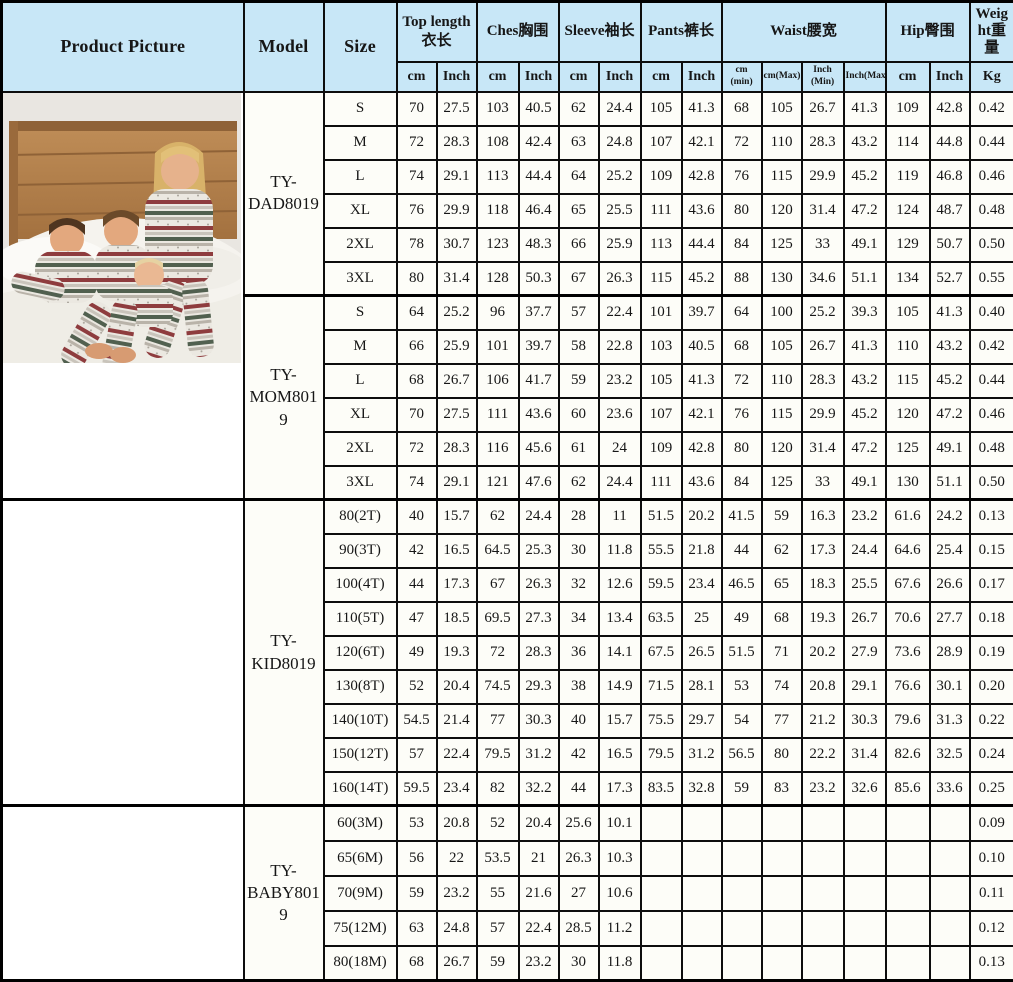  I want to click on data-cell: 67, so click(498, 585).